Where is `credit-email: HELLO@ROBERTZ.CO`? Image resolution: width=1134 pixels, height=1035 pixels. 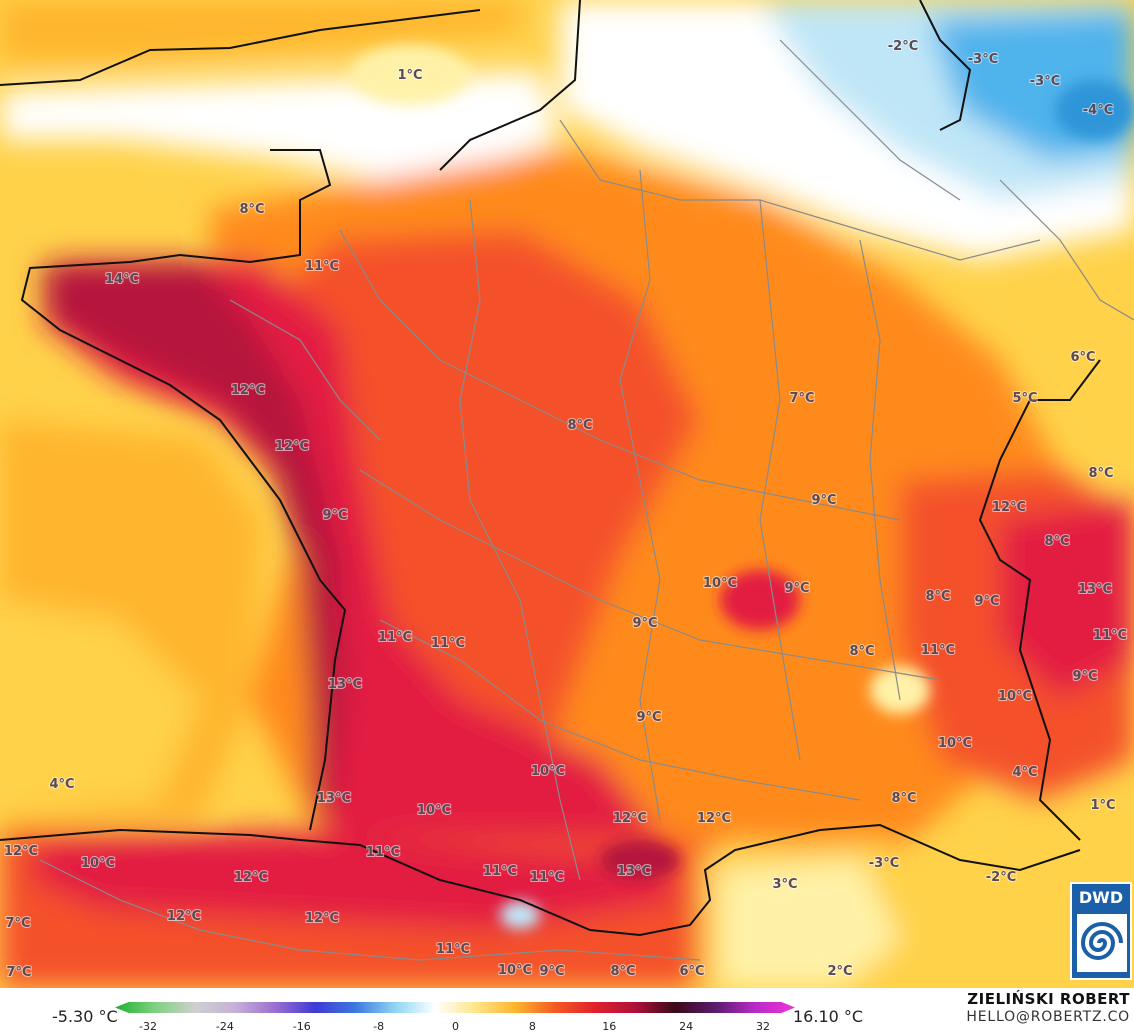 credit-email: HELLO@ROBERTZ.CO is located at coordinates (1048, 1017).